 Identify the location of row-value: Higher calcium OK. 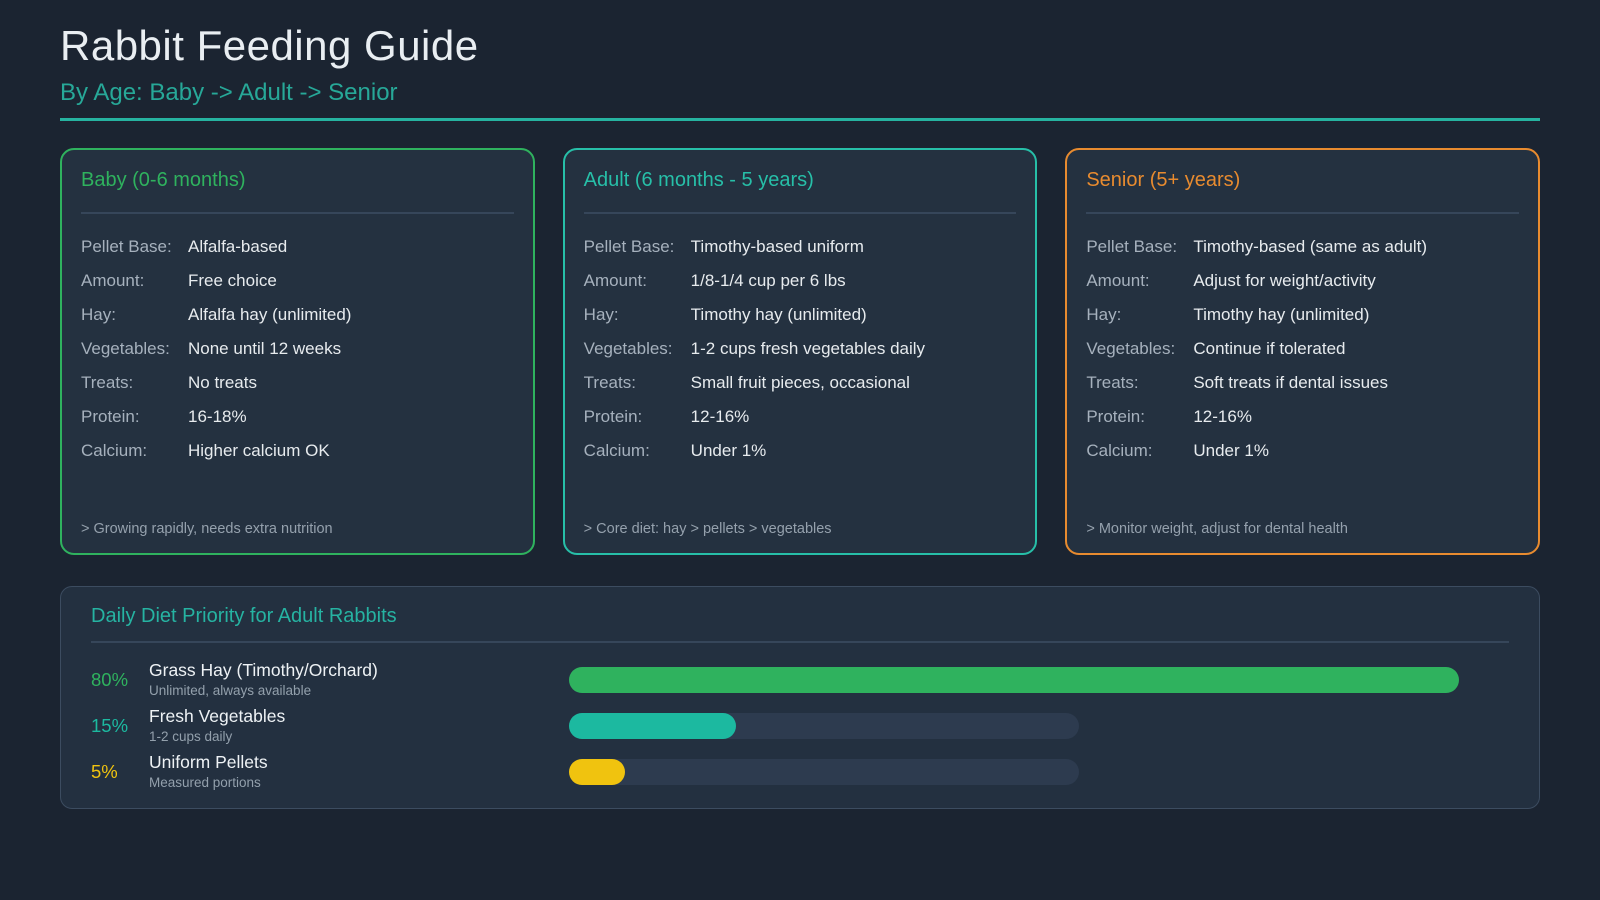
(259, 450).